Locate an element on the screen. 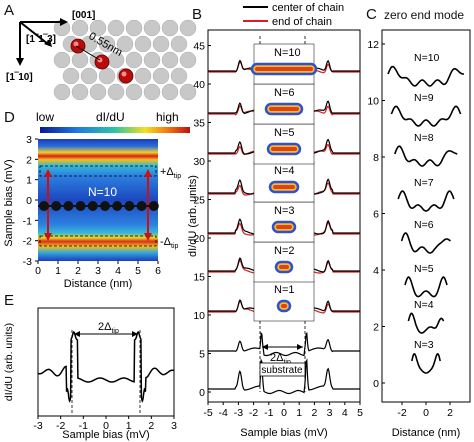 Image resolution: width=474 pixels, height=442 pixels. e-xtick-label: -1 is located at coordinates (83, 426).